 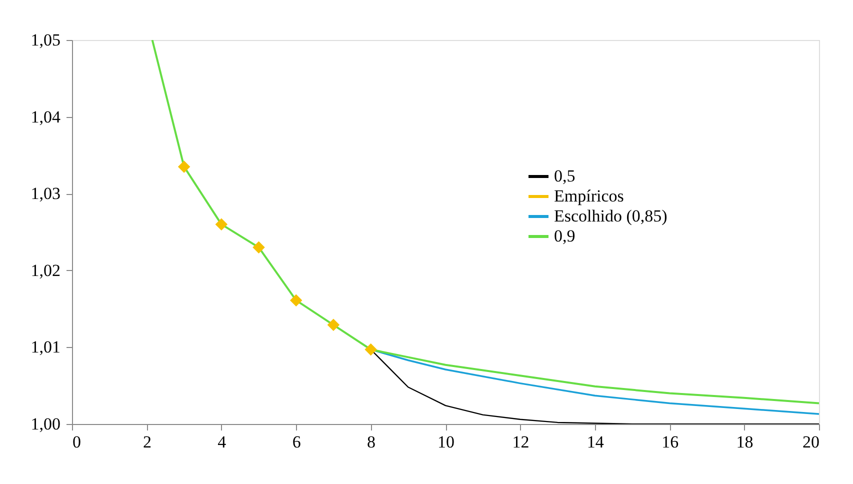 I want to click on x-tick-label: 14, so click(x=595, y=442).